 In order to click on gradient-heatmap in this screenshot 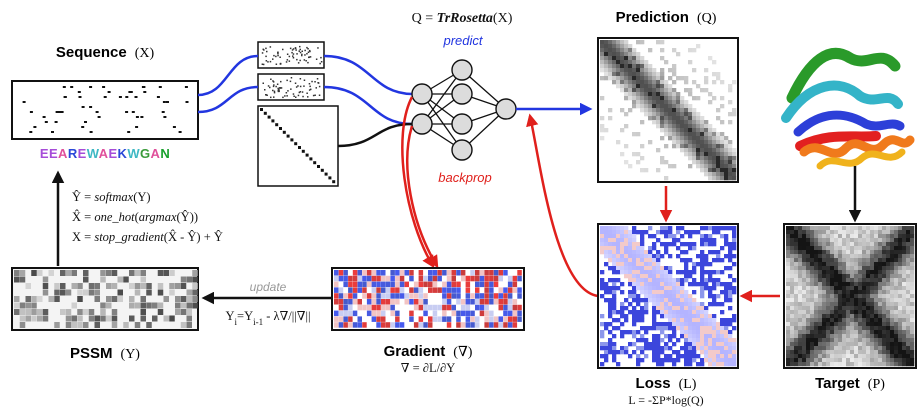, I will do `click(428, 299)`.